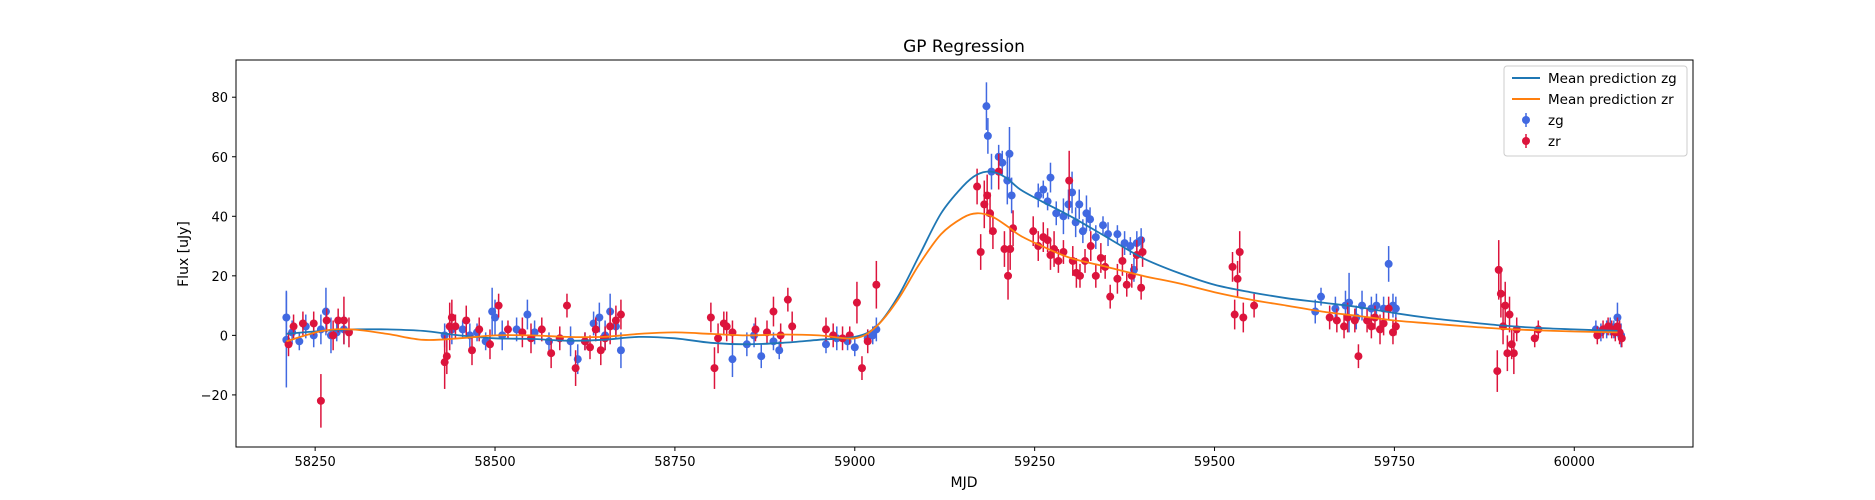  What do you see at coordinates (219, 277) in the screenshot?
I see `y-tick-label: 20` at bounding box center [219, 277].